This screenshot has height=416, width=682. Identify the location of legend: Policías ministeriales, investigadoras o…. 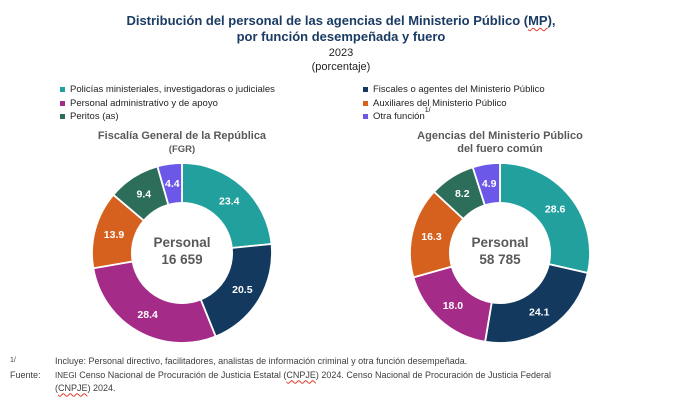
(341, 103).